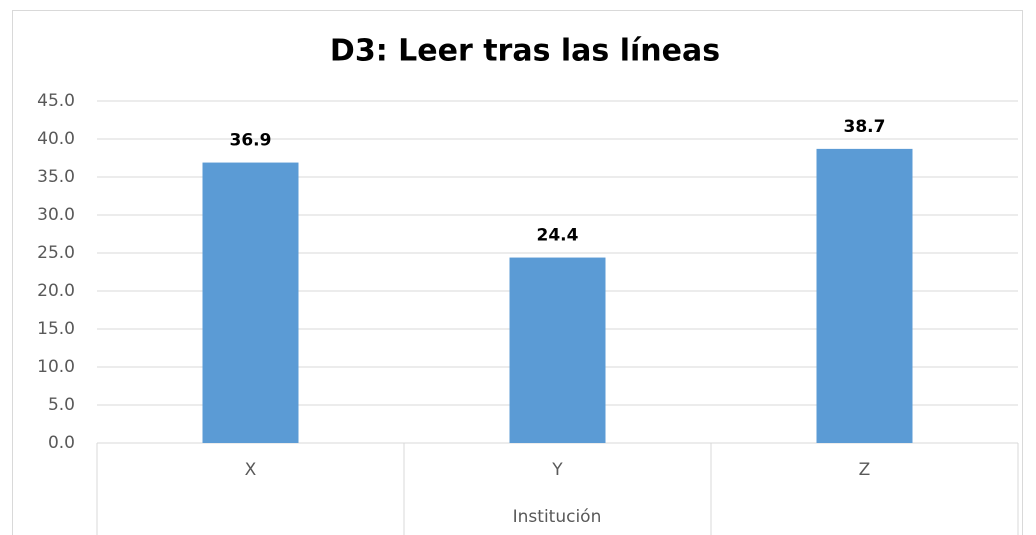 The height and width of the screenshot is (535, 1036). Describe the element at coordinates (865, 127) in the screenshot. I see `data-label: 38.7` at that location.